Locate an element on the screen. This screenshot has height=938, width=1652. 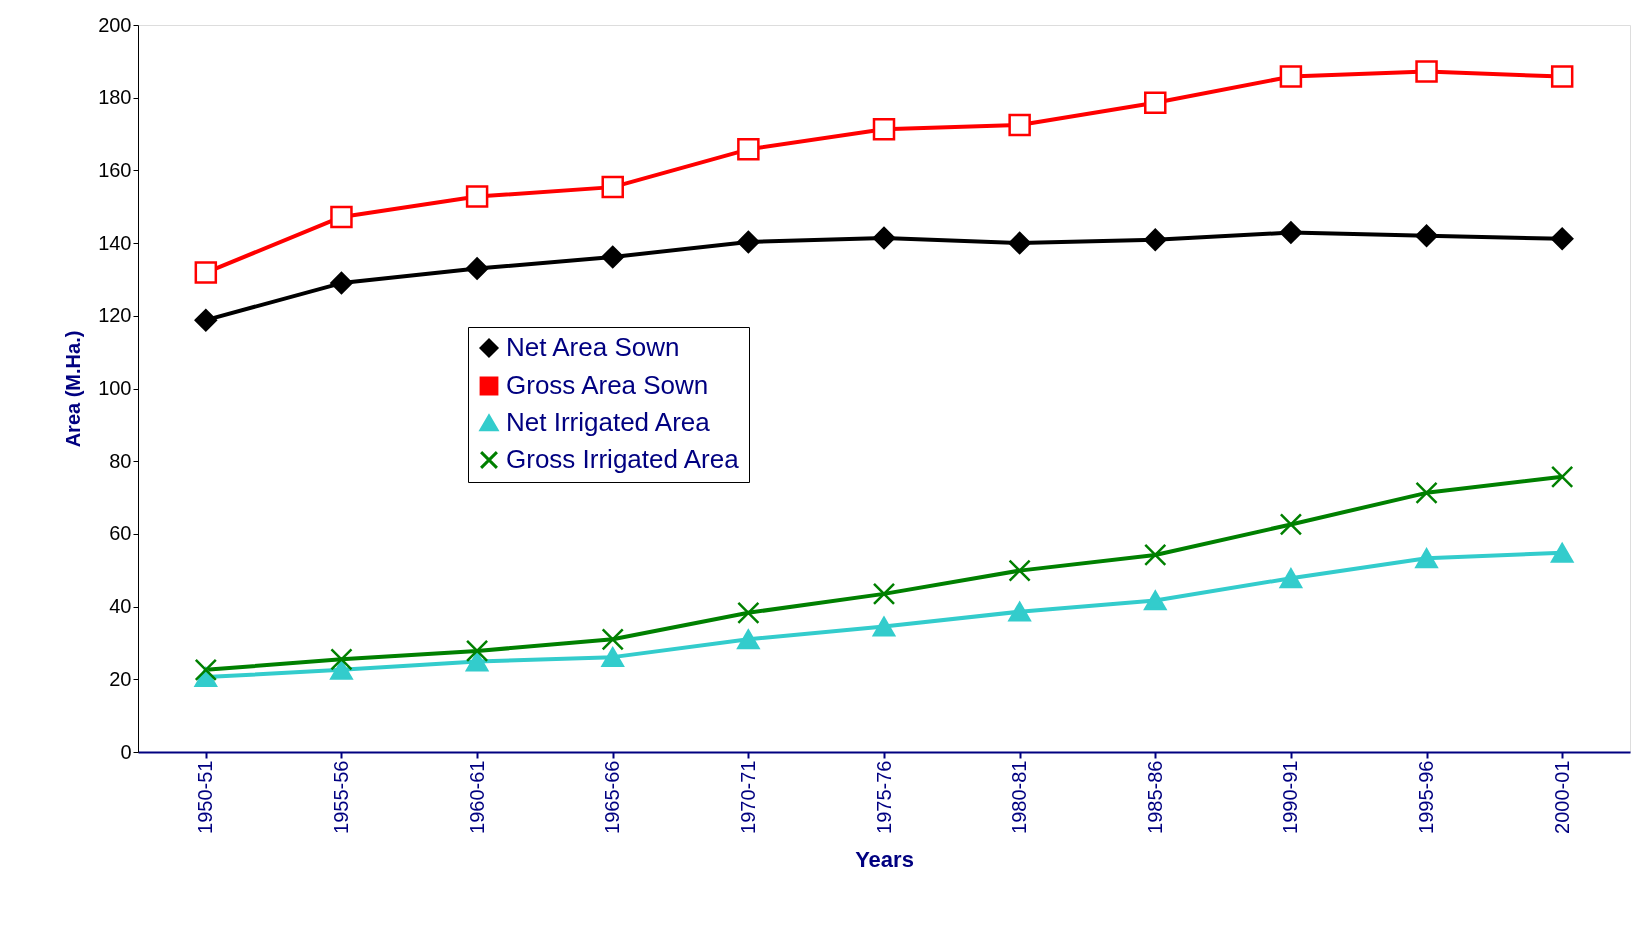
x-tick-label: 1970-71 is located at coordinates (747, 797).